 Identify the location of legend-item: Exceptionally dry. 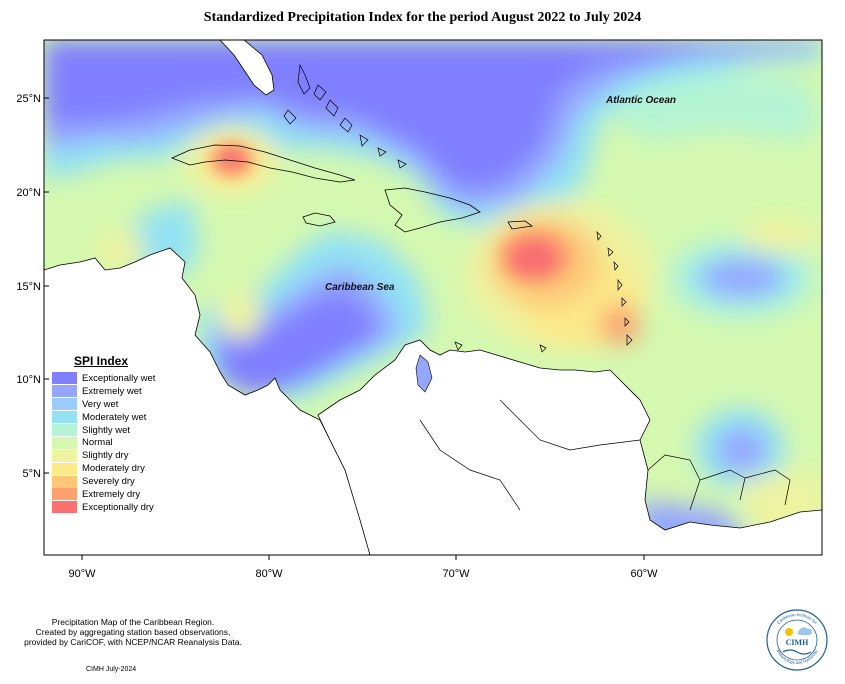
(119, 507).